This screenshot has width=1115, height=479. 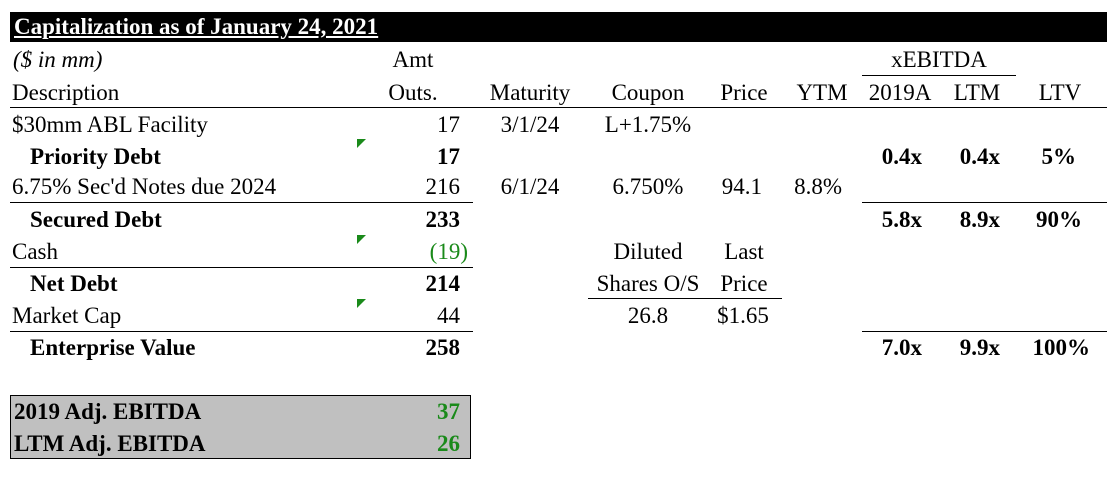 I want to click on diluted-header-line2: Shares O/S, so click(x=648, y=283).